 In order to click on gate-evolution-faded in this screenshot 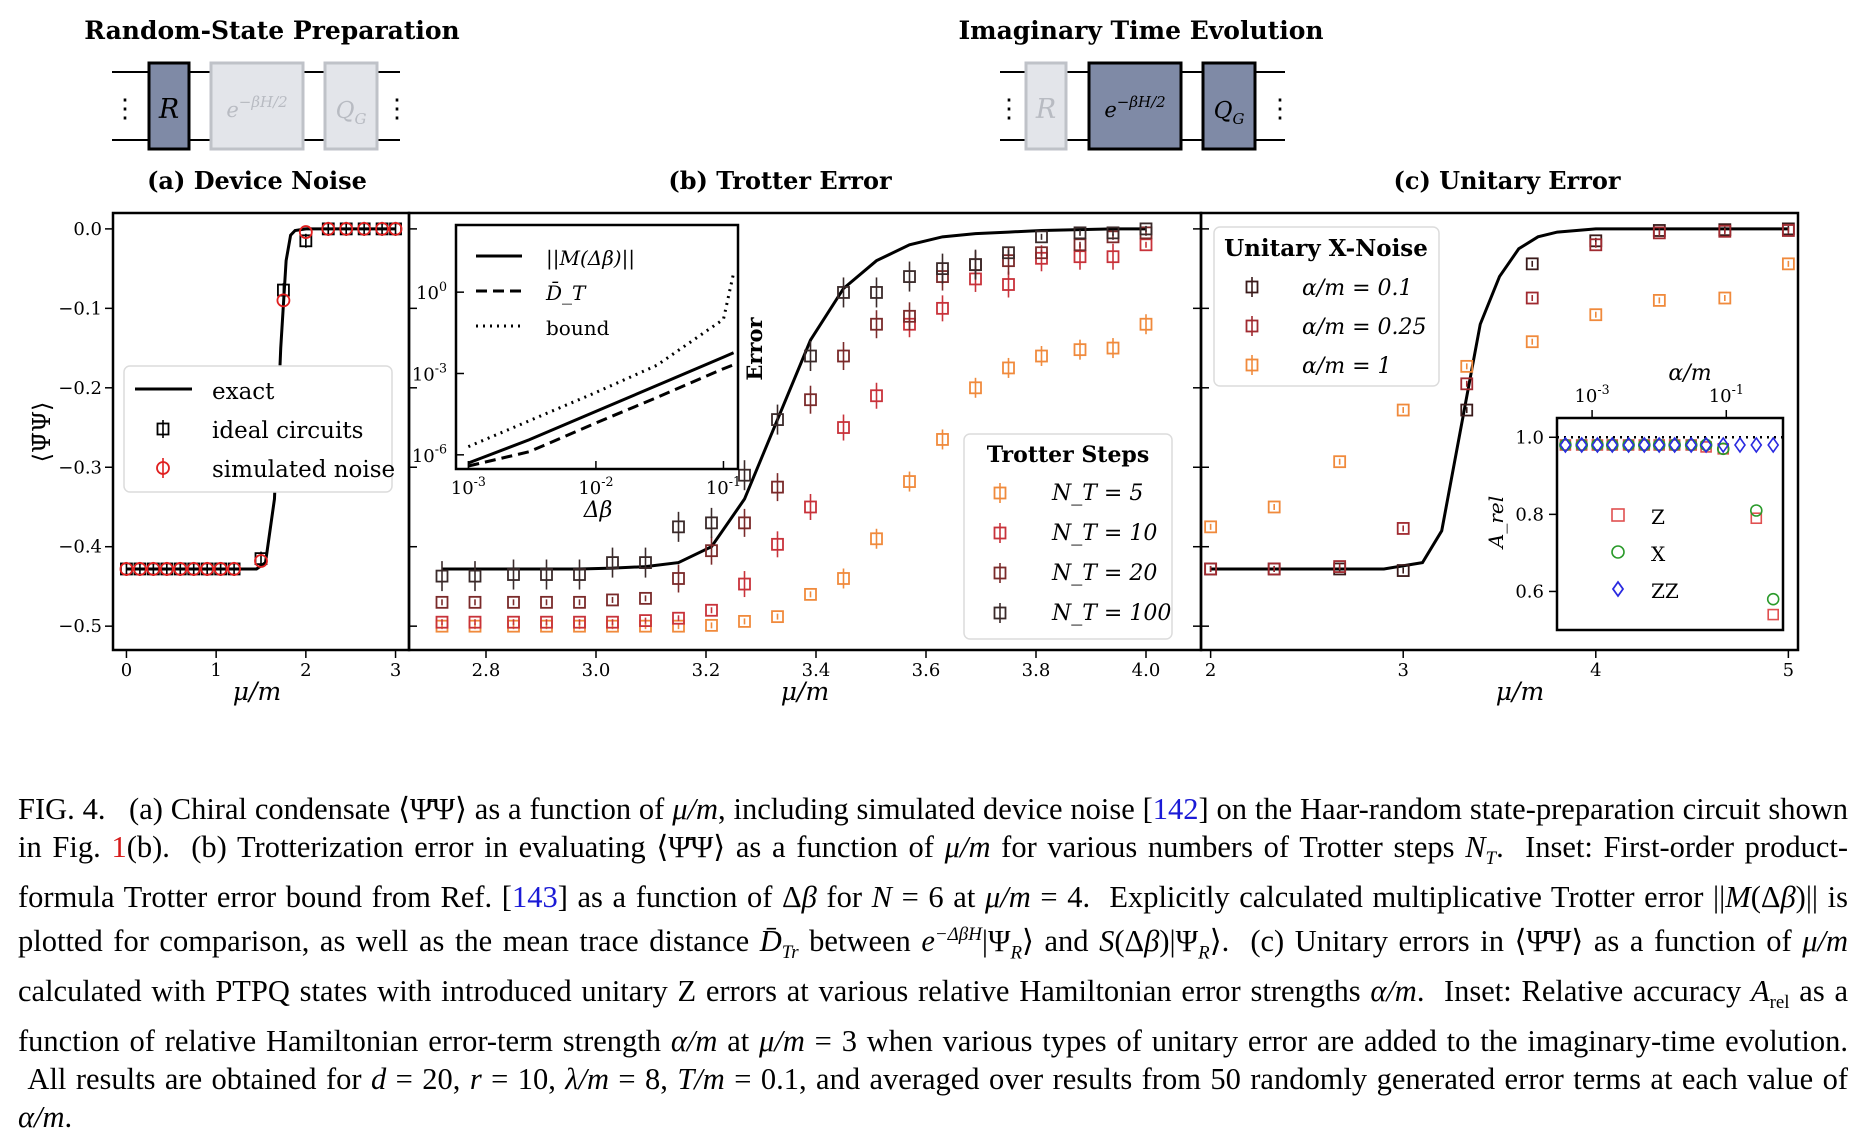, I will do `click(257, 106)`.